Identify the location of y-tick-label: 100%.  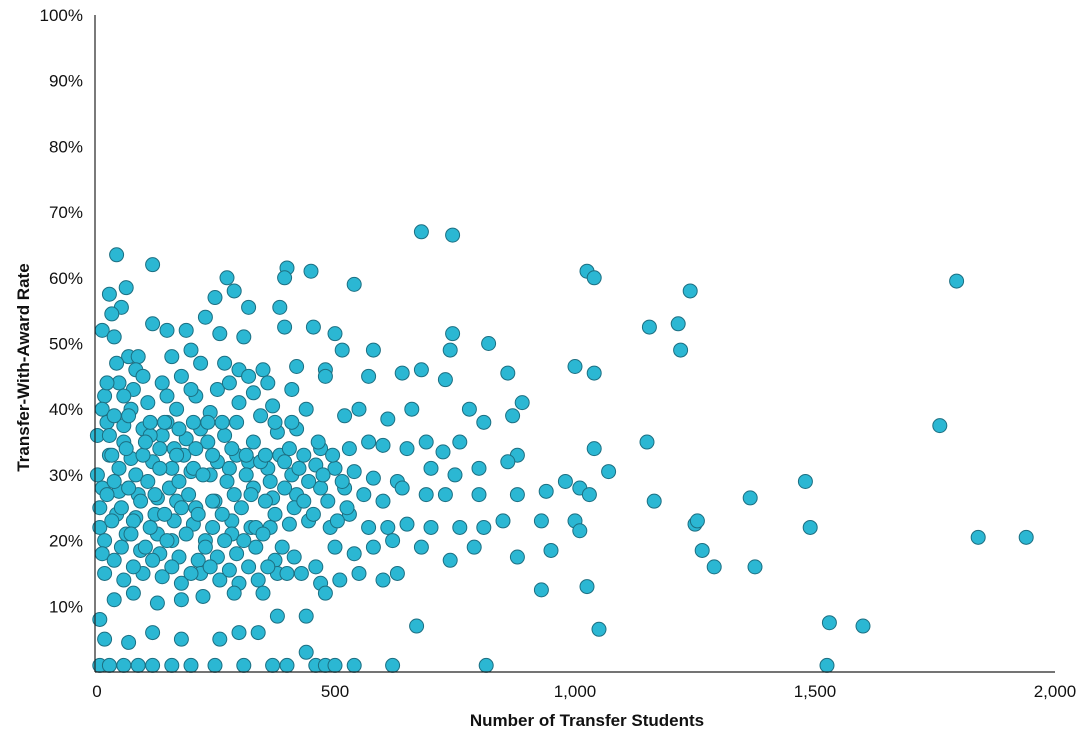
(61, 15).